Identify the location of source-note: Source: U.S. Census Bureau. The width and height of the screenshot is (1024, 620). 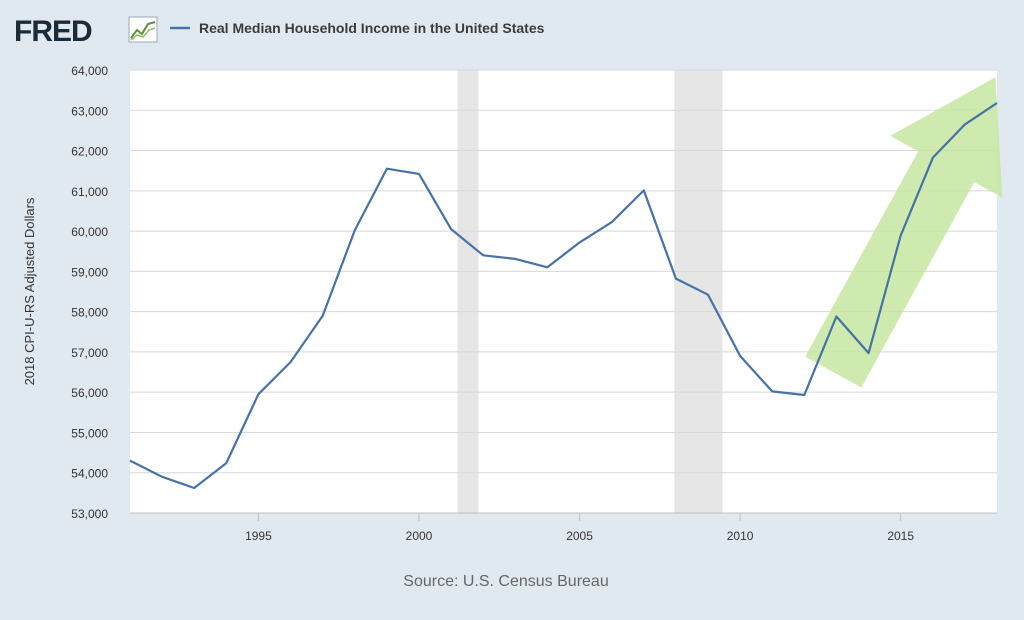
(505, 581).